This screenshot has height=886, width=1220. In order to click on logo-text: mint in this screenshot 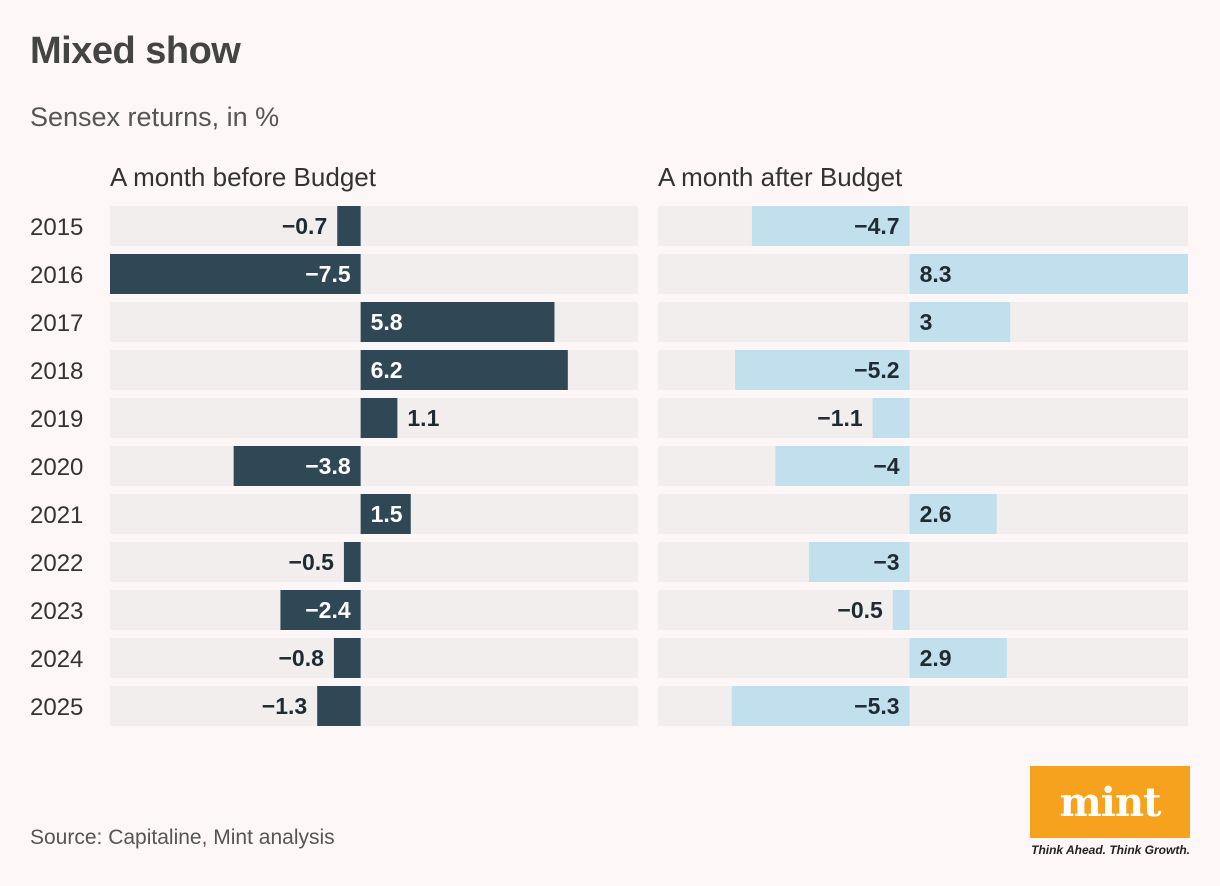, I will do `click(1110, 802)`.